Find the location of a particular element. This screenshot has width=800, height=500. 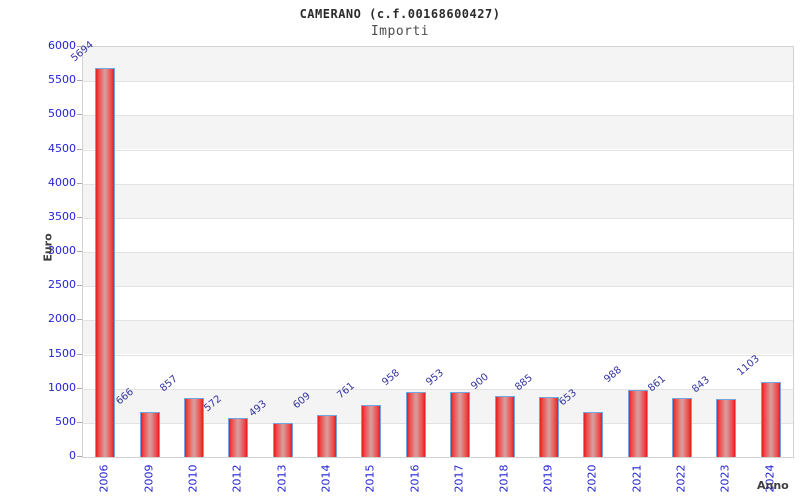

x-axis-tick-label: 2019 is located at coordinates (548, 478).